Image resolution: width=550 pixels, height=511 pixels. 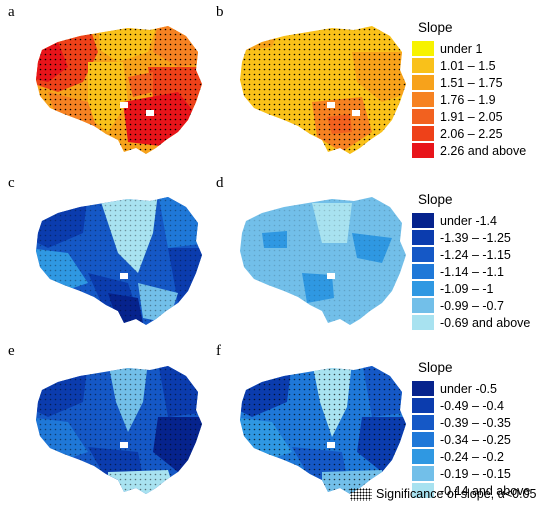 I want to click on legend-item: 1.01 – 1.5, so click(x=454, y=65).